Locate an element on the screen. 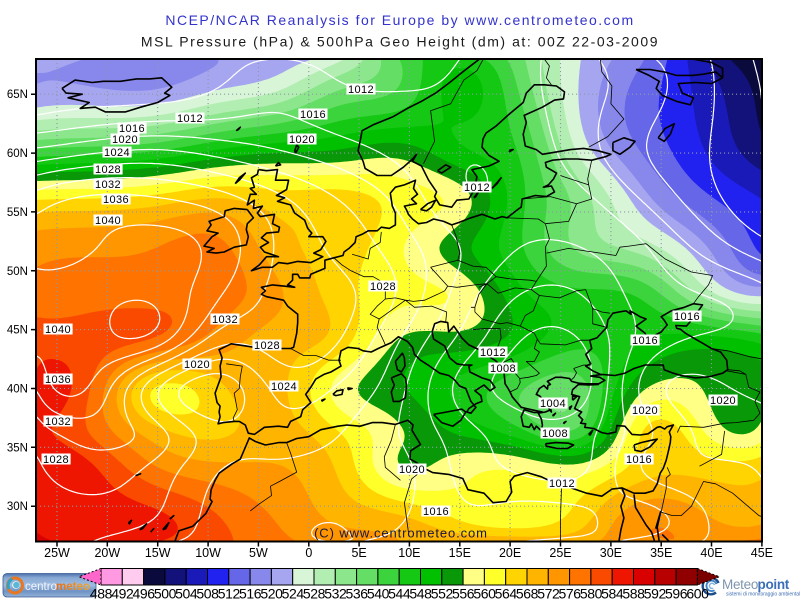  svg-text: 500 is located at coordinates (165, 593).